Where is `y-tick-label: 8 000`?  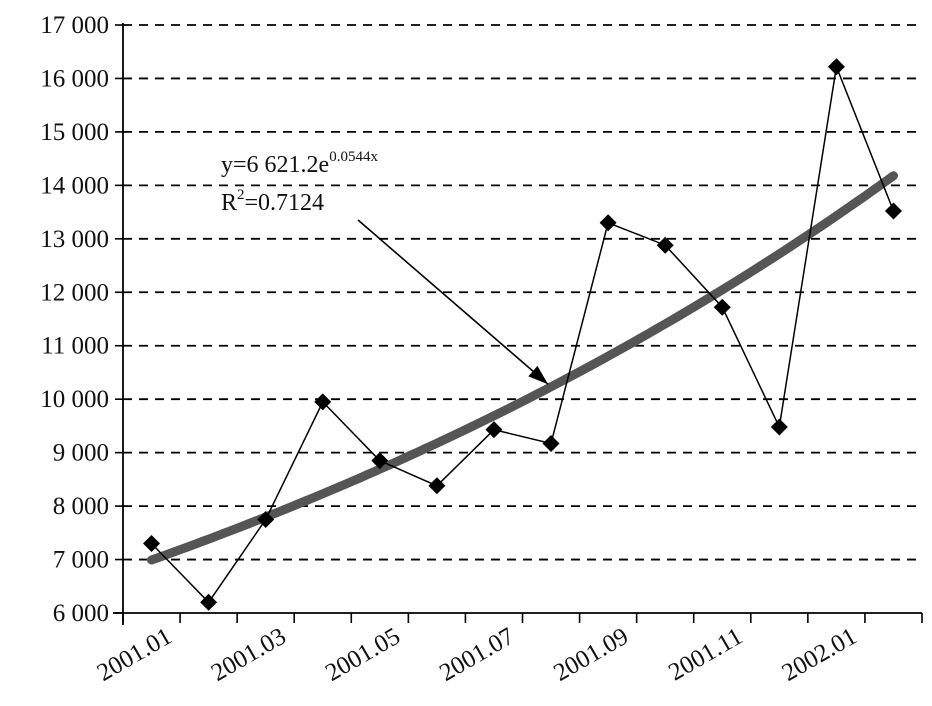
y-tick-label: 8 000 is located at coordinates (81, 506).